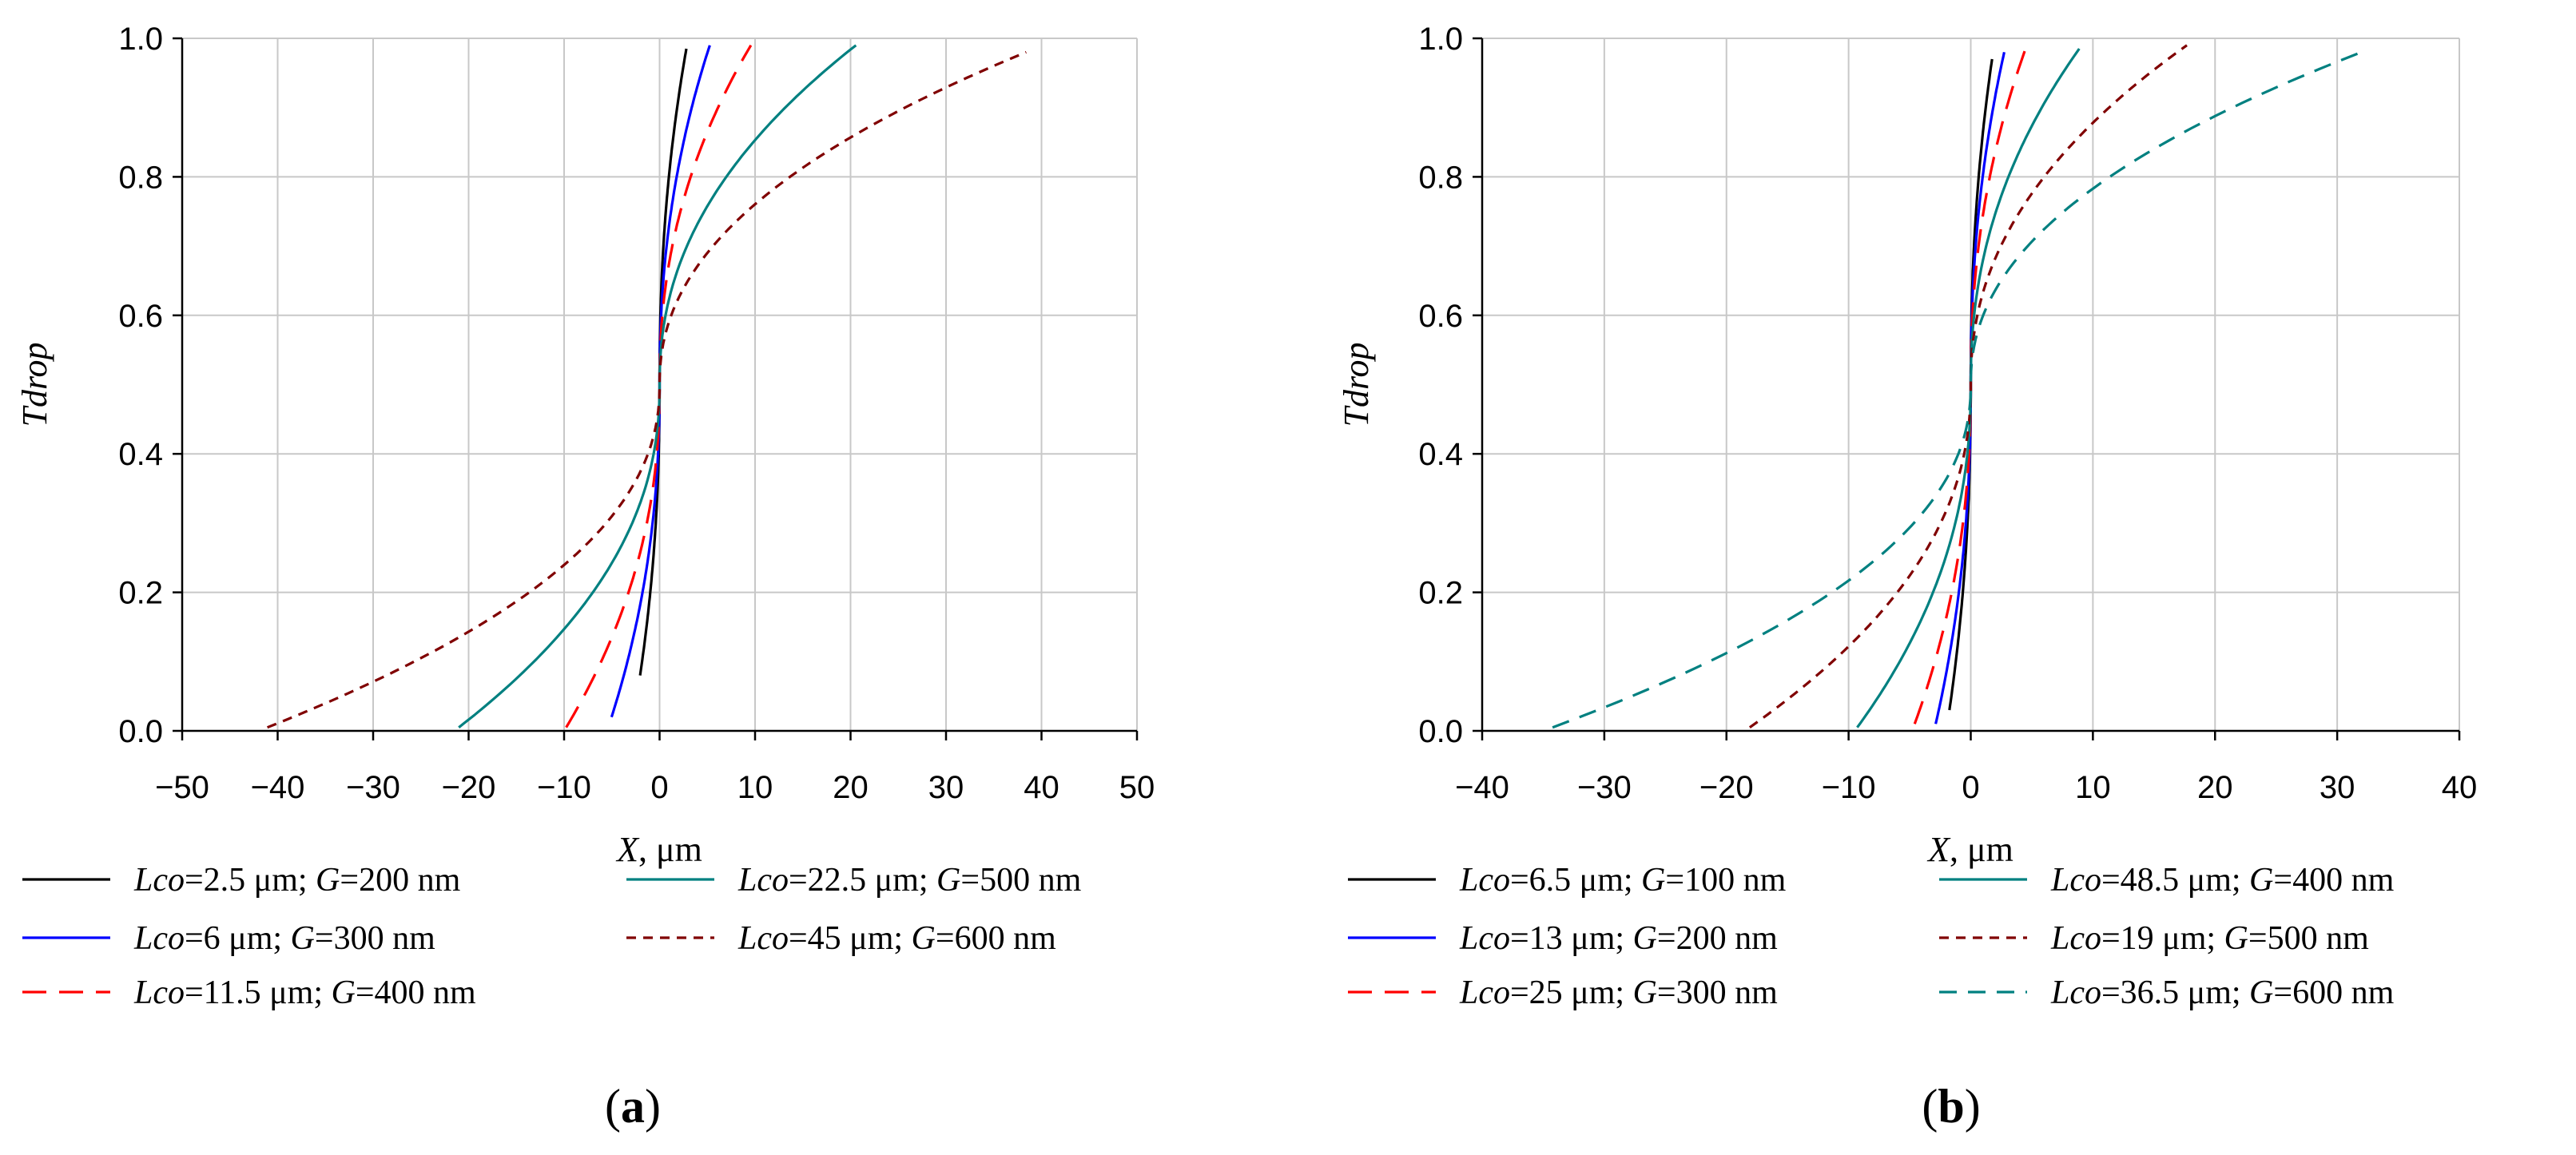 The image size is (2576, 1155). I want to click on legend-entry-5: Lco=45 μm; G=600 nm, so click(896, 938).